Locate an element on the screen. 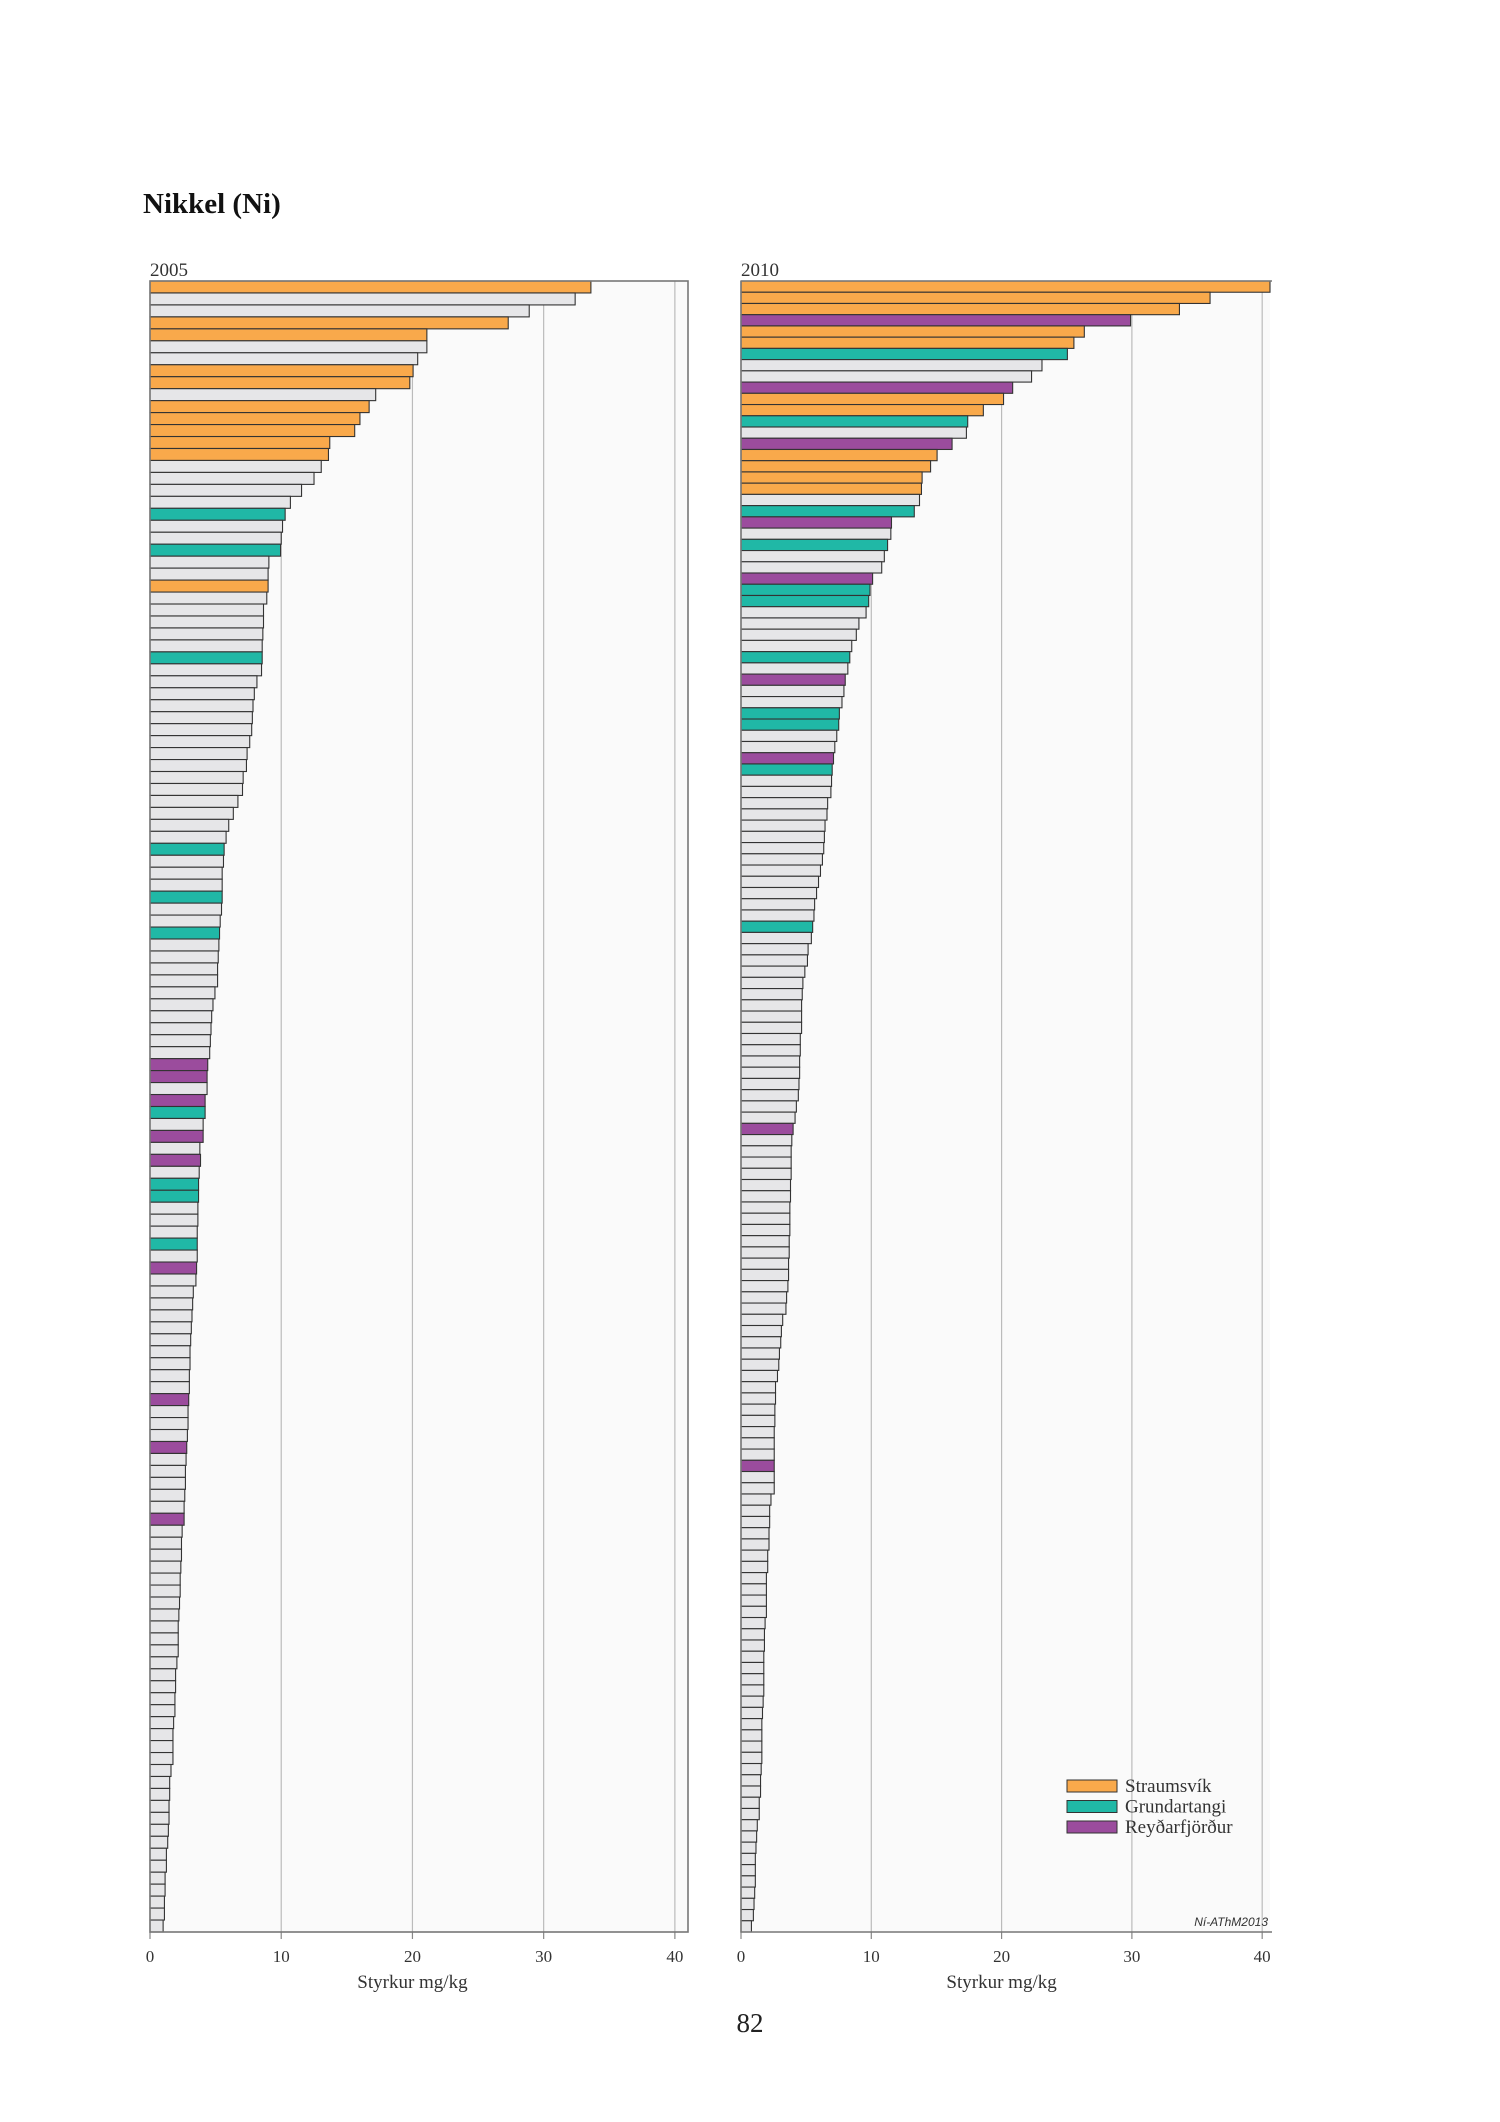 The height and width of the screenshot is (2122, 1500). legend-swatch-straumsvik is located at coordinates (1092, 1786).